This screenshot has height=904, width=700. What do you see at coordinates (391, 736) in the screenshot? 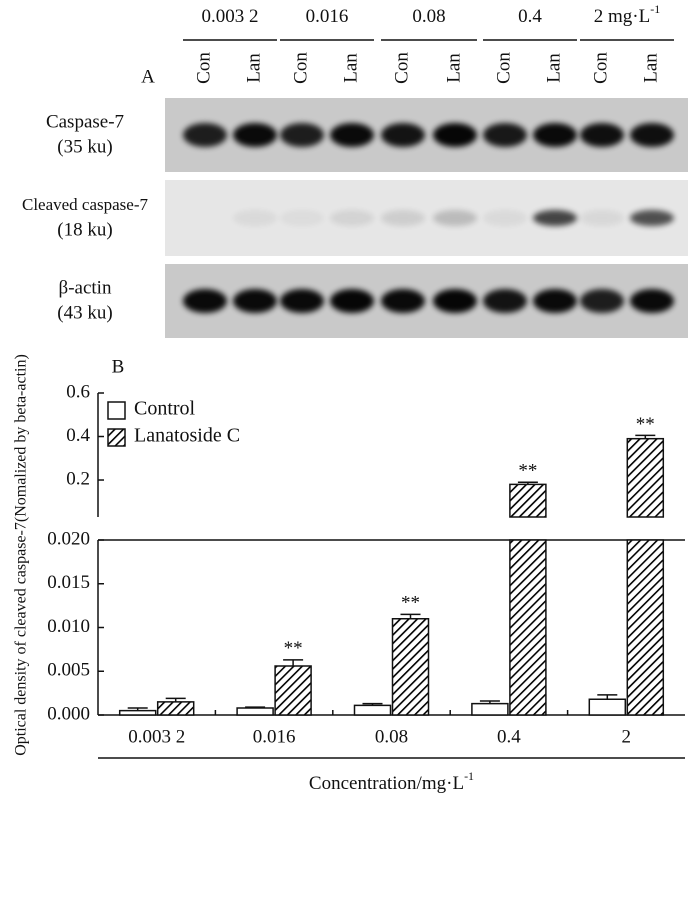
I see `x-tick-label: 0.08` at bounding box center [391, 736].